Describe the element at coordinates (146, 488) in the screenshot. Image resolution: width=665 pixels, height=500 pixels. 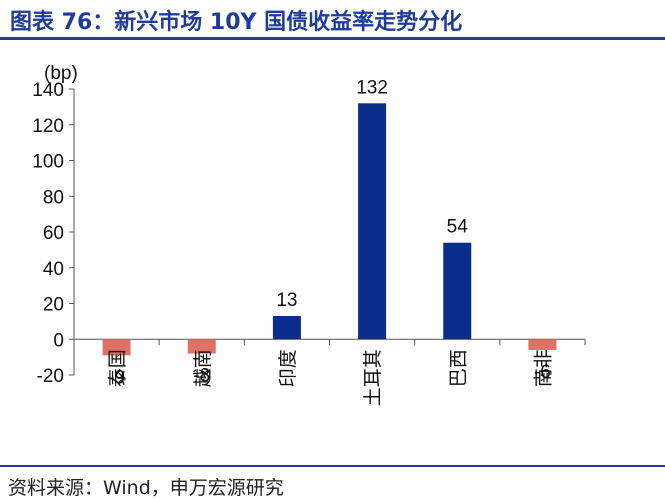
I see `source-note: 资料来源：Wind，申万宏源研究` at that location.